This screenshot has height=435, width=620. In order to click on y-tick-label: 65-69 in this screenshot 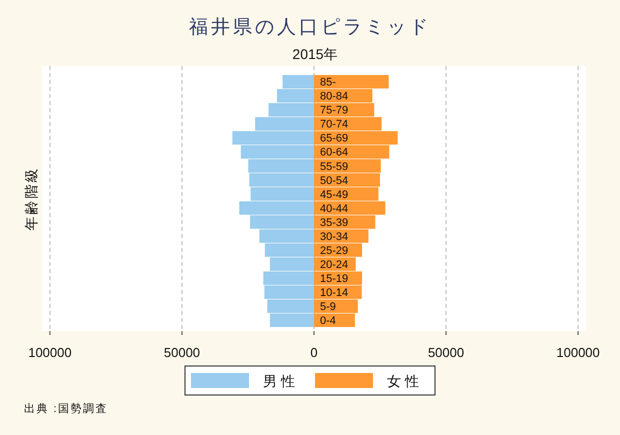, I will do `click(334, 138)`.